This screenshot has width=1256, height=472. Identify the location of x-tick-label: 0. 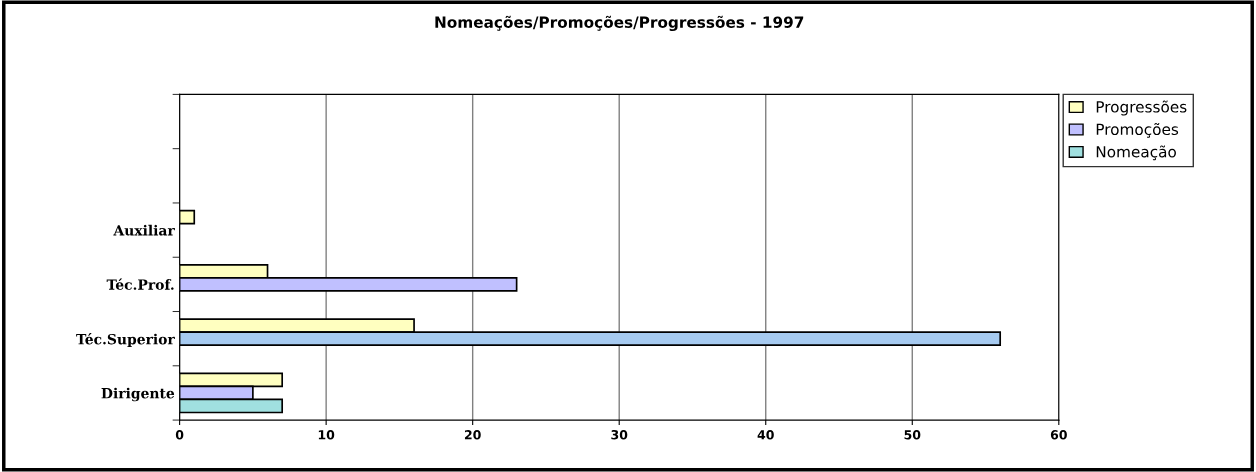
(179, 435).